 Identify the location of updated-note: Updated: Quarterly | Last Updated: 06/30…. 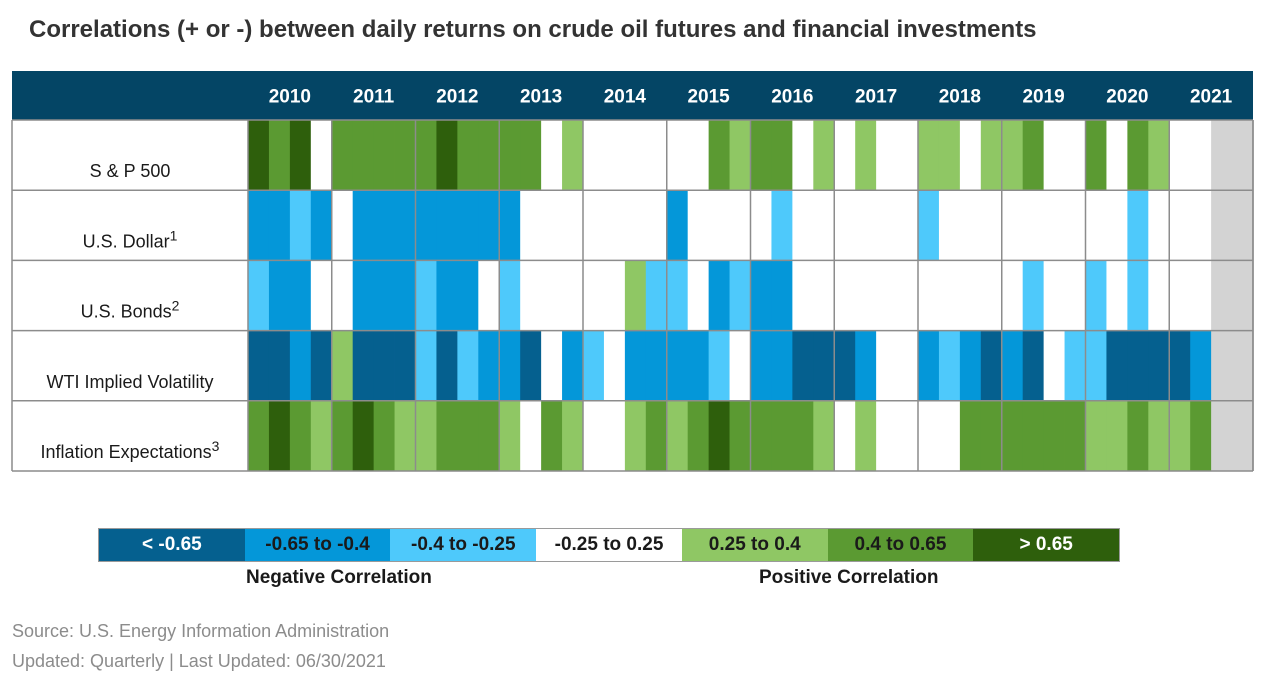
(199, 661).